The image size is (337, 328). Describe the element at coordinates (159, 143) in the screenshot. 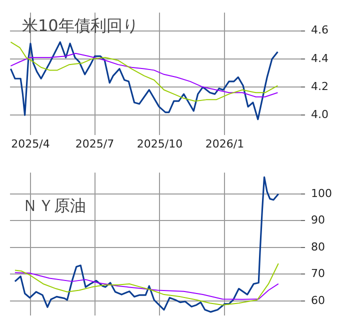

I see `x-tick-label: 2025/10` at that location.